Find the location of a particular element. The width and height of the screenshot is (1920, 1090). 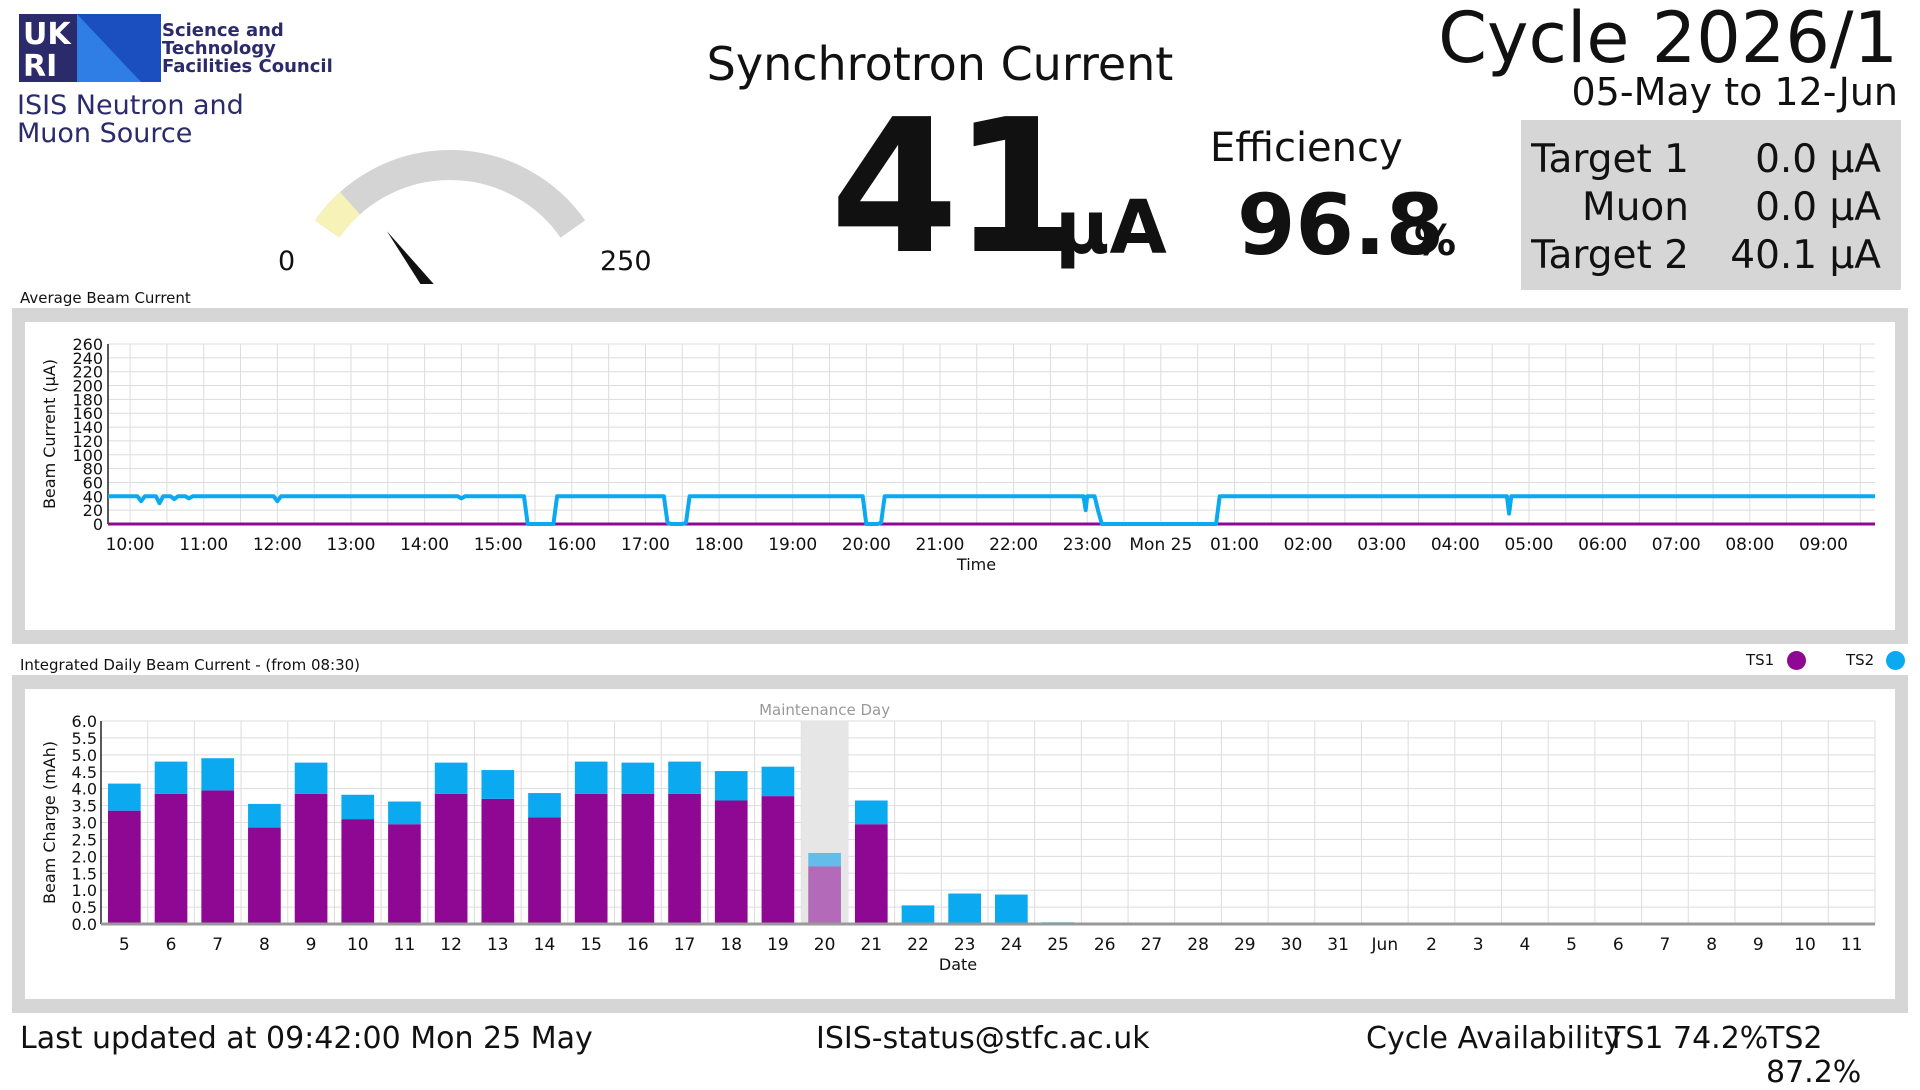

gauge-track is located at coordinates (450, 194).